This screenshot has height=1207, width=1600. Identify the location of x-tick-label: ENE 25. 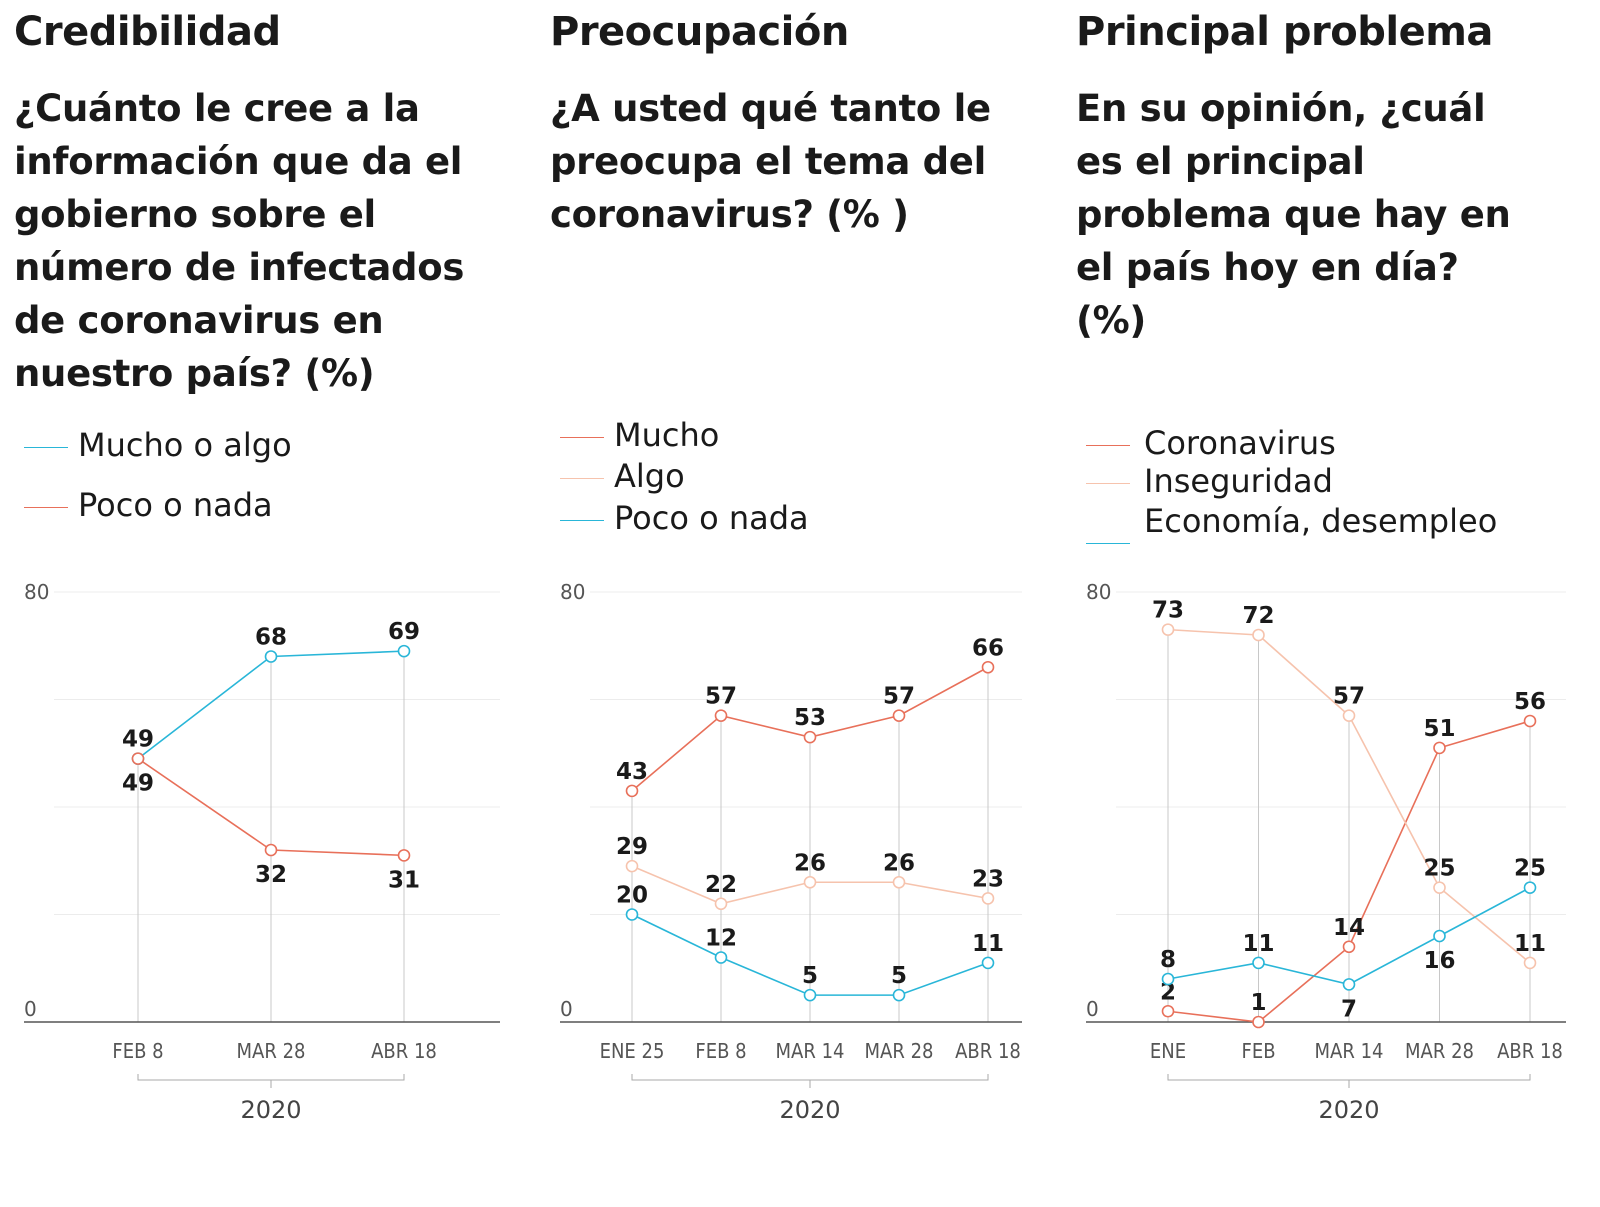
(632, 1051).